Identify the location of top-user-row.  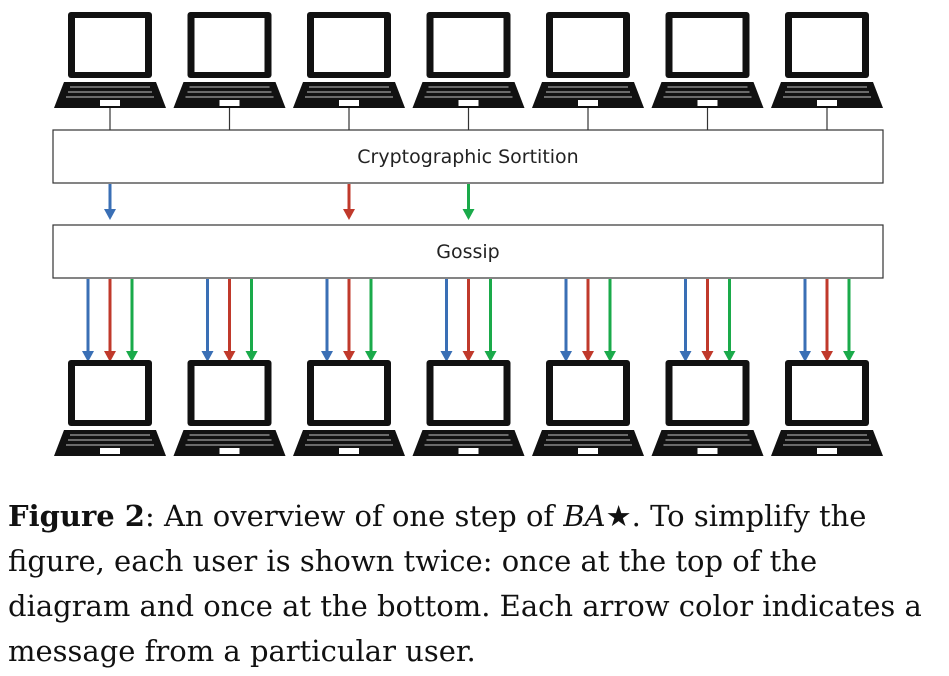
(468, 60).